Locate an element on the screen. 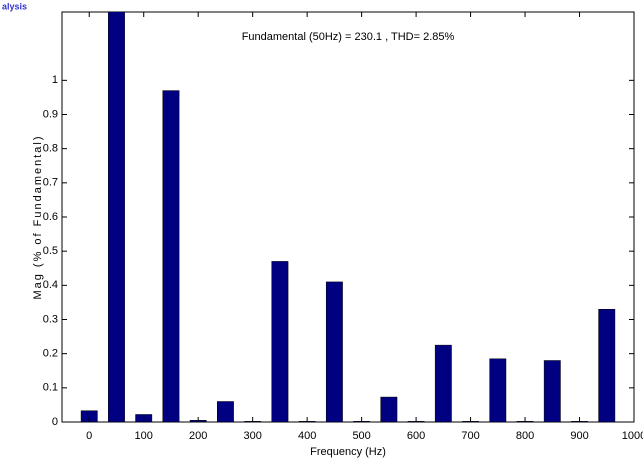 The width and height of the screenshot is (643, 463). y-tick-label: 0.7 is located at coordinates (50, 183).